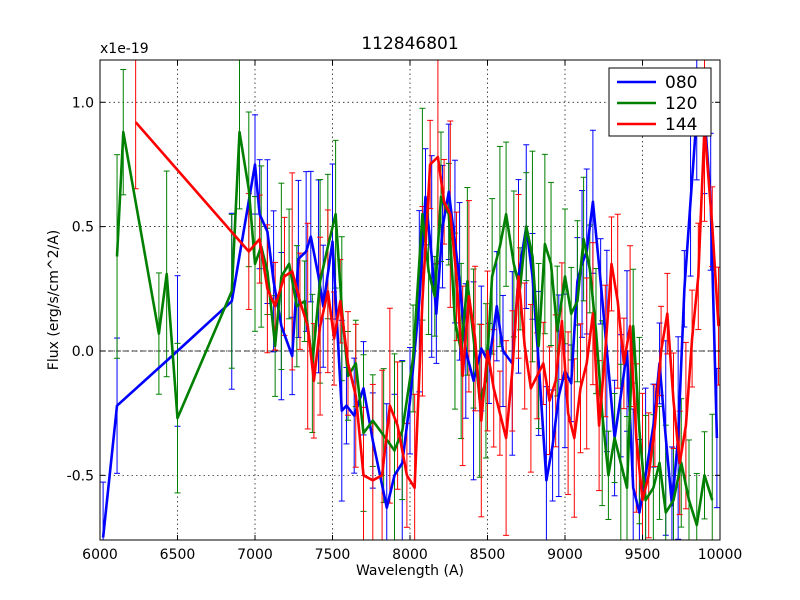 The width and height of the screenshot is (800, 600). What do you see at coordinates (643, 555) in the screenshot?
I see `x-tick-label: 9500` at bounding box center [643, 555].